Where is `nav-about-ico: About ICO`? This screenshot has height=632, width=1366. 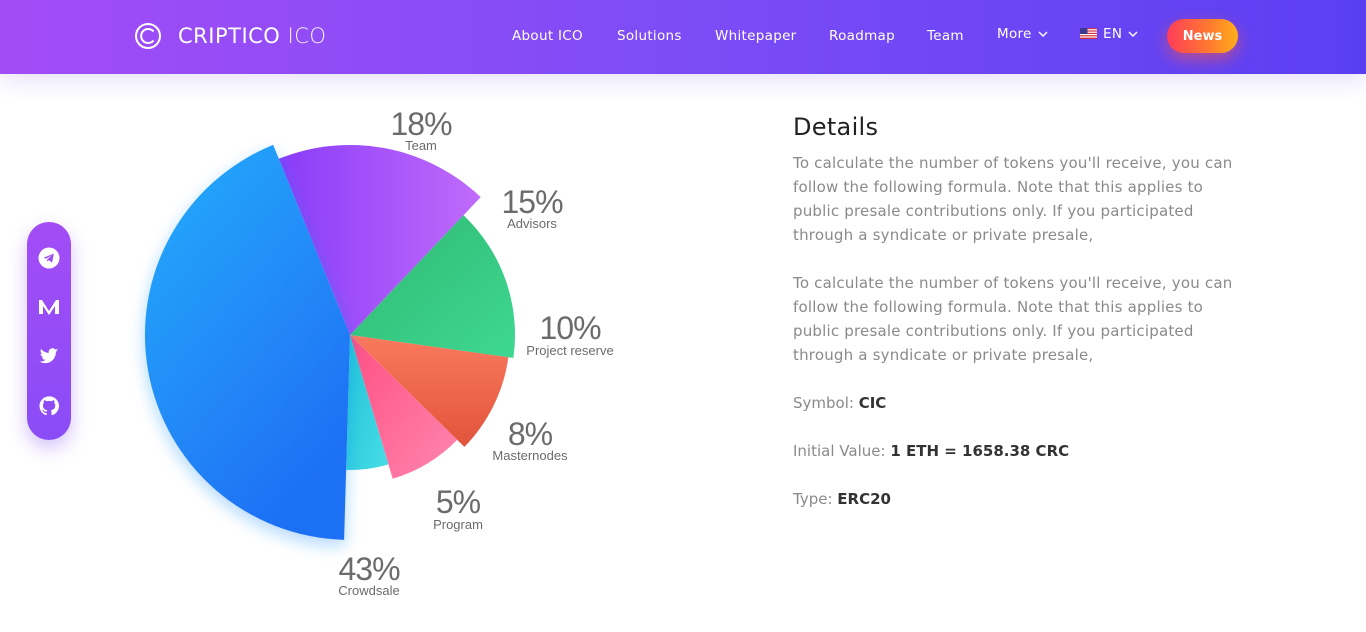
nav-about-ico: About ICO is located at coordinates (547, 36).